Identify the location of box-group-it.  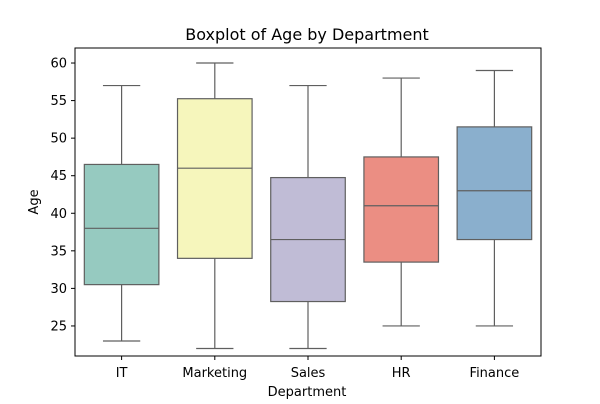
(121, 213).